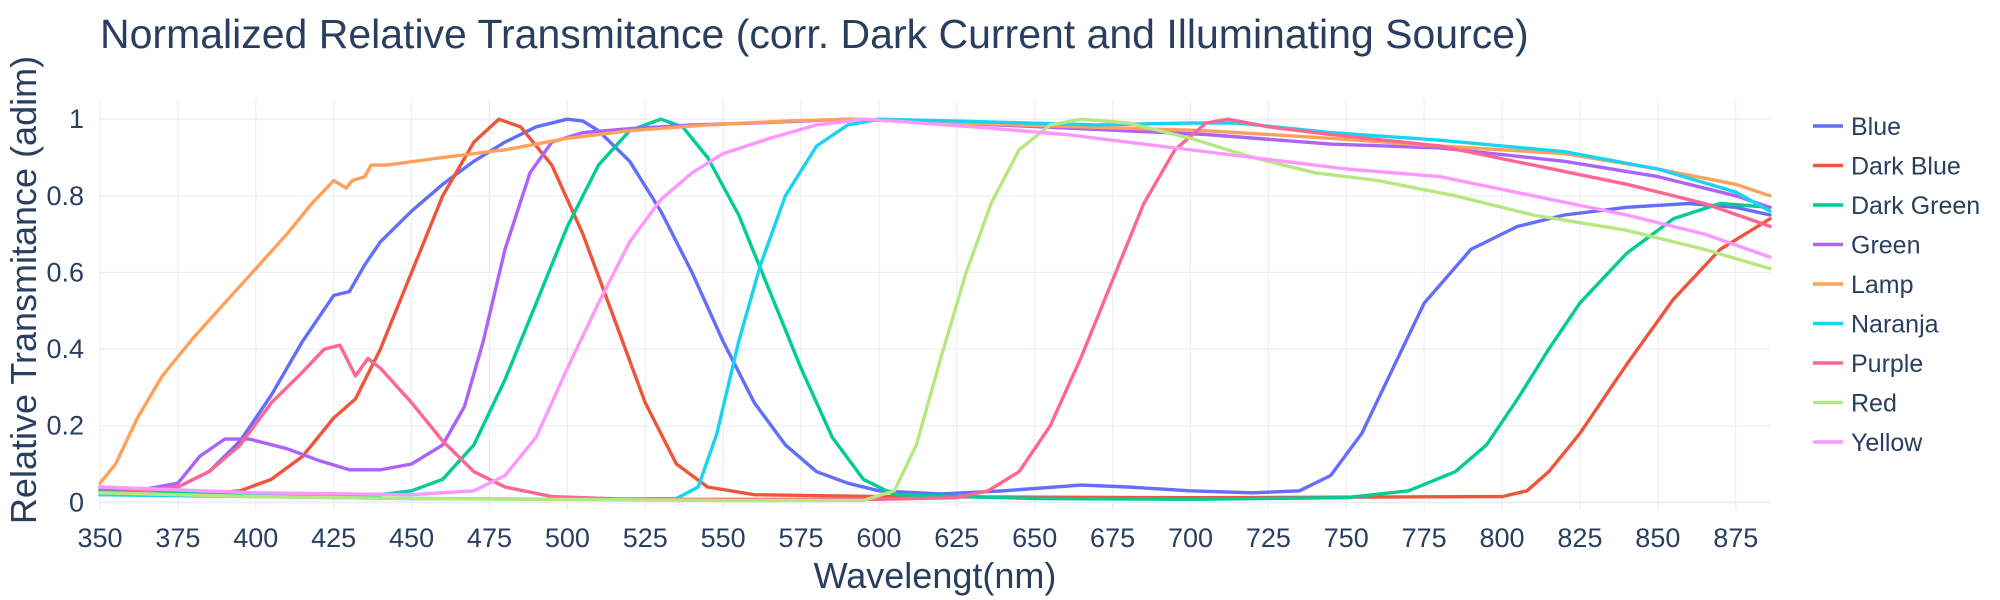  I want to click on y-tick-label: 0, so click(76, 502).